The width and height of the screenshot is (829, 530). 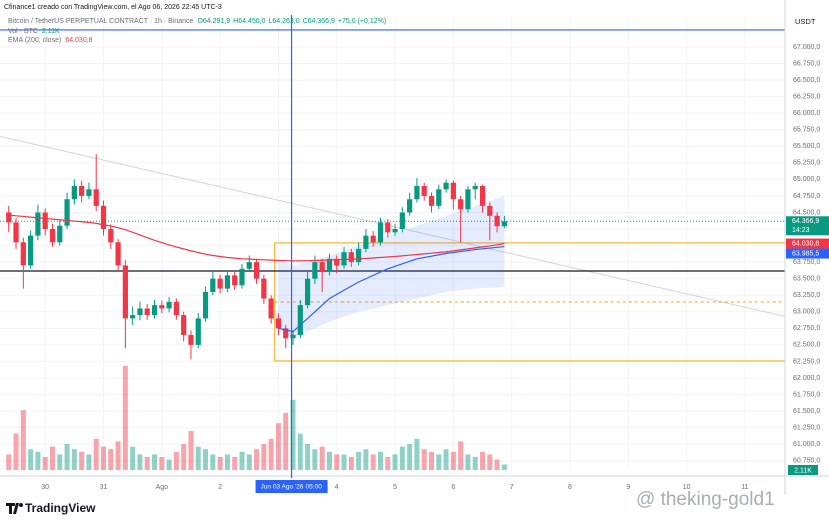 I want to click on y-tick-label: 65.250,0, so click(x=806, y=163).